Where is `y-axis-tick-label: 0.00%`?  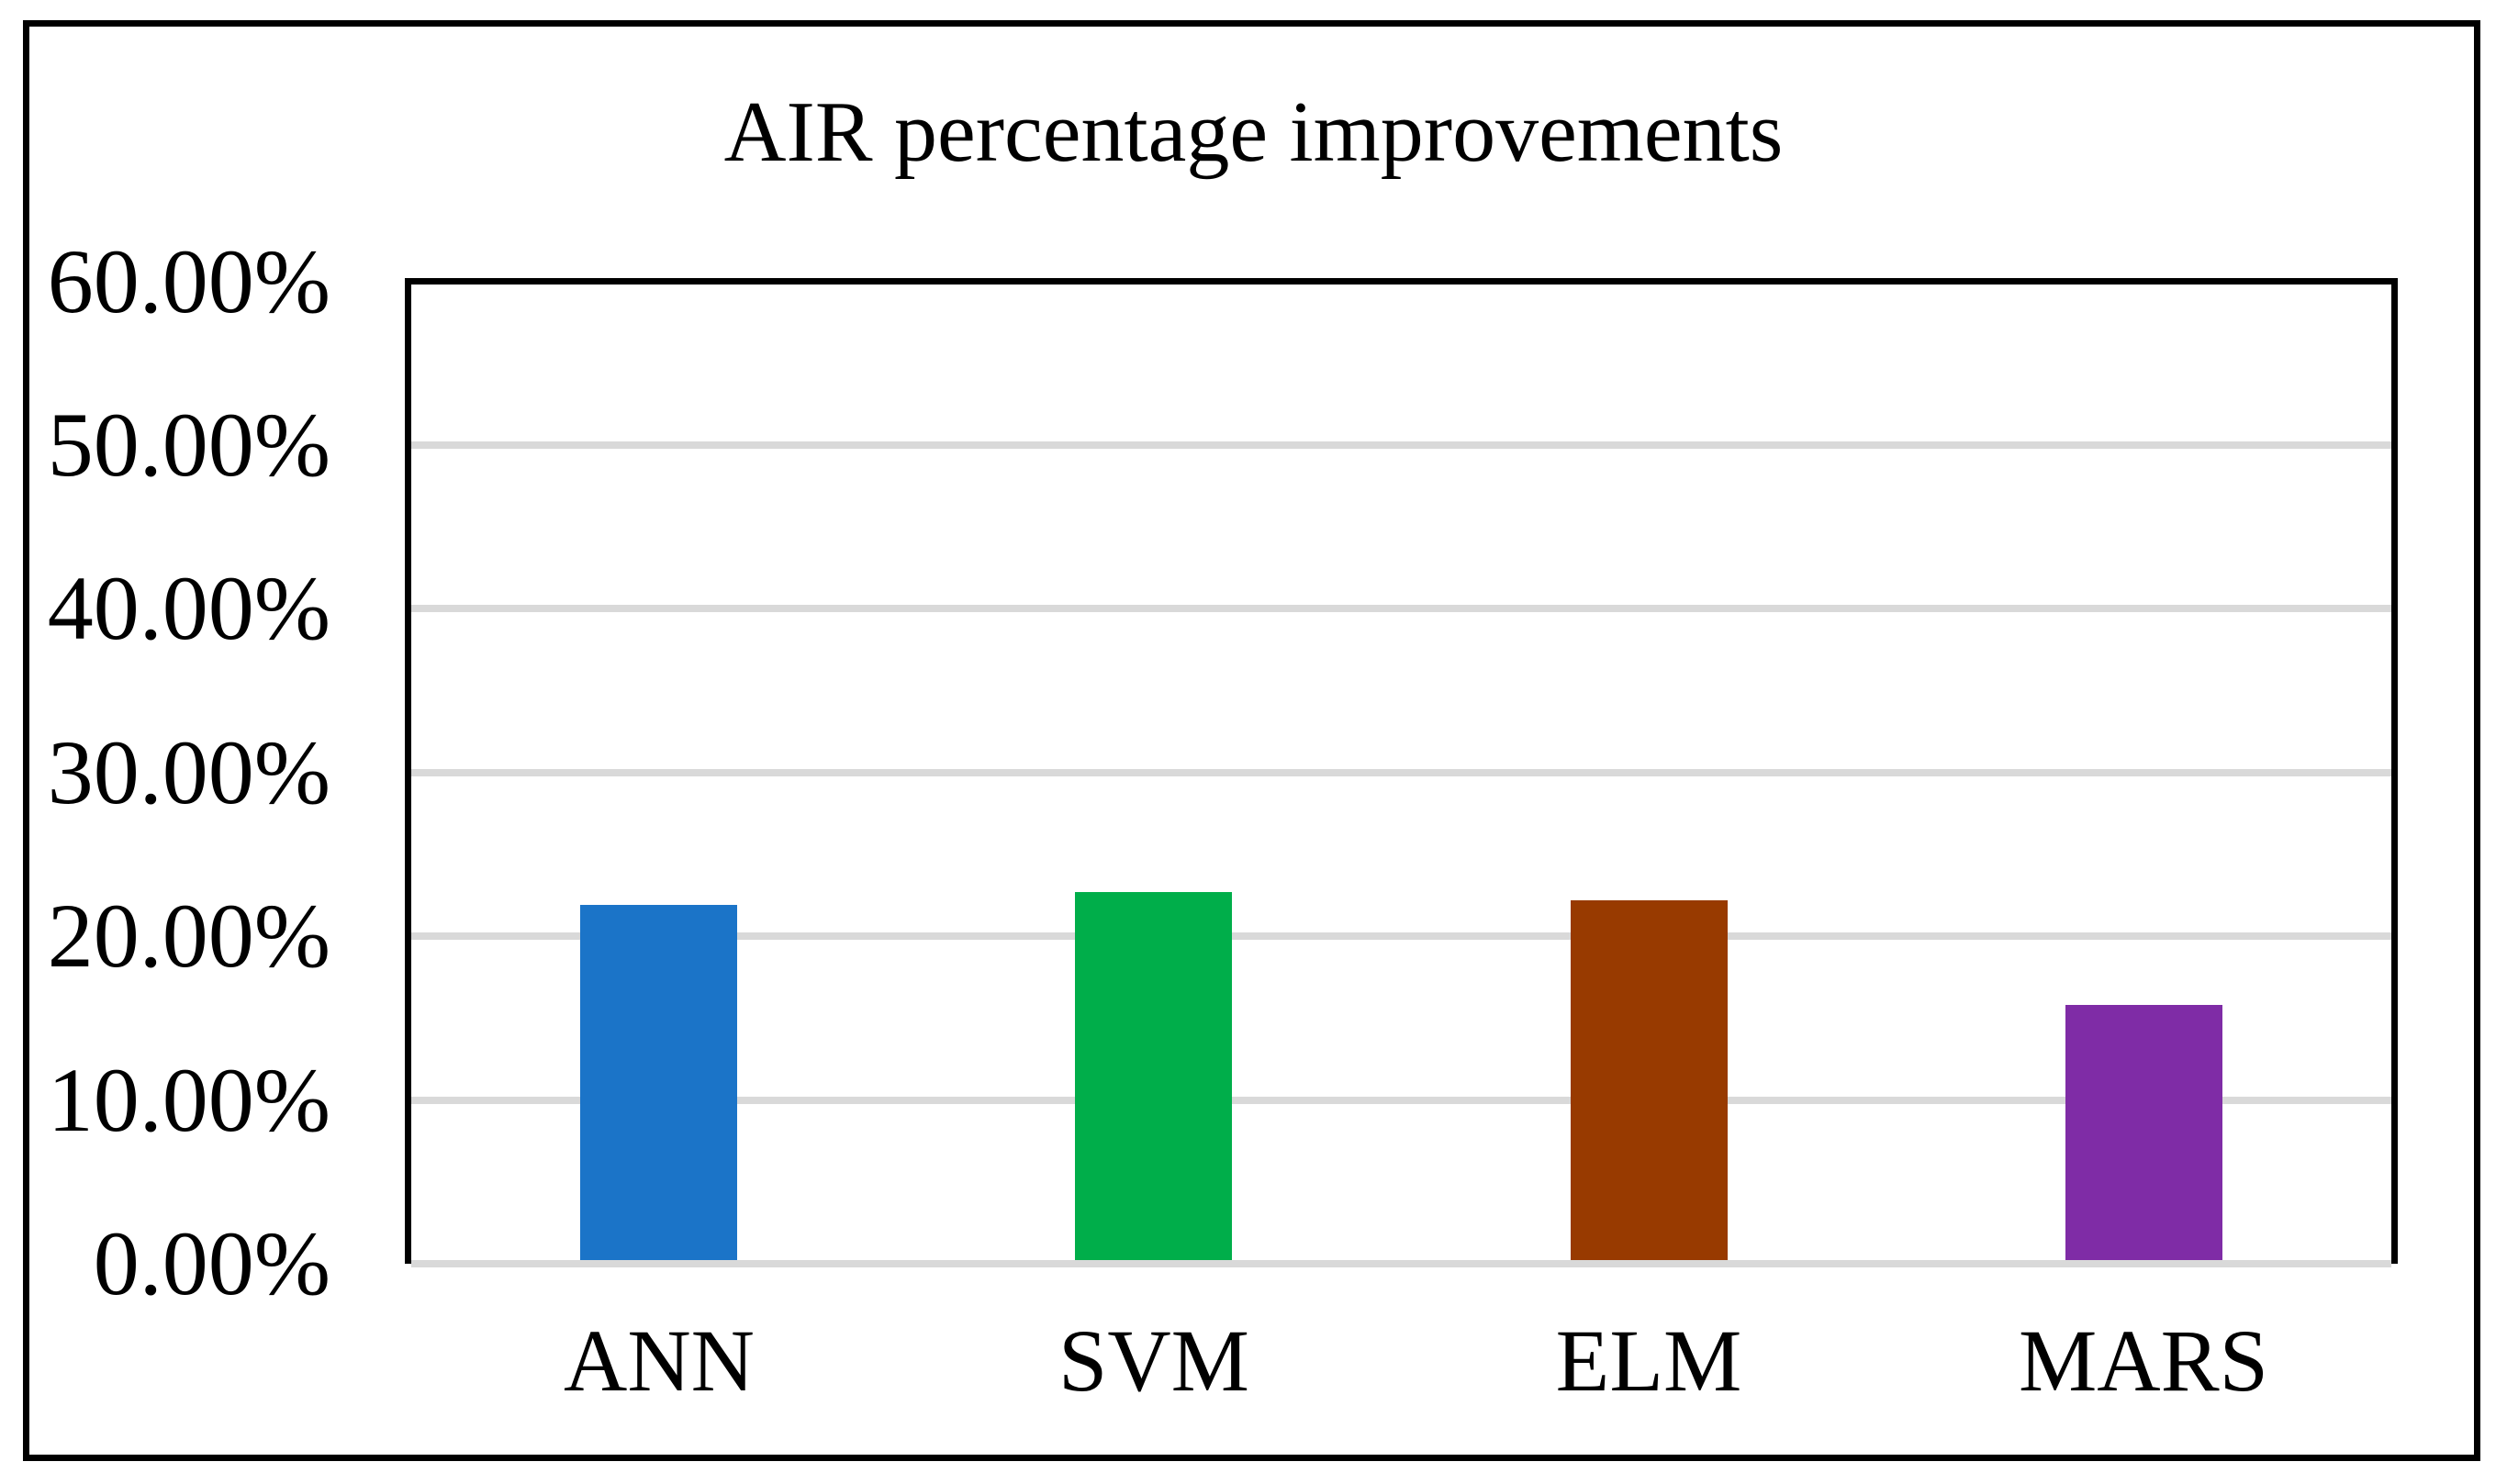
y-axis-tick-label: 0.00% is located at coordinates (211, 1263).